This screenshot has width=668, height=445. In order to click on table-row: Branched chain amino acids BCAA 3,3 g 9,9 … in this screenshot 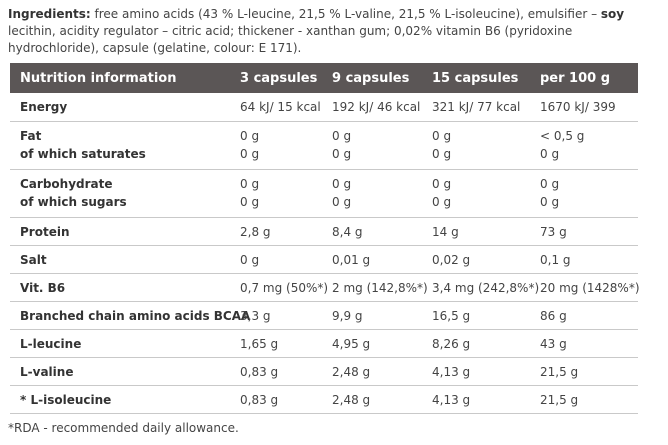, I will do `click(324, 315)`.